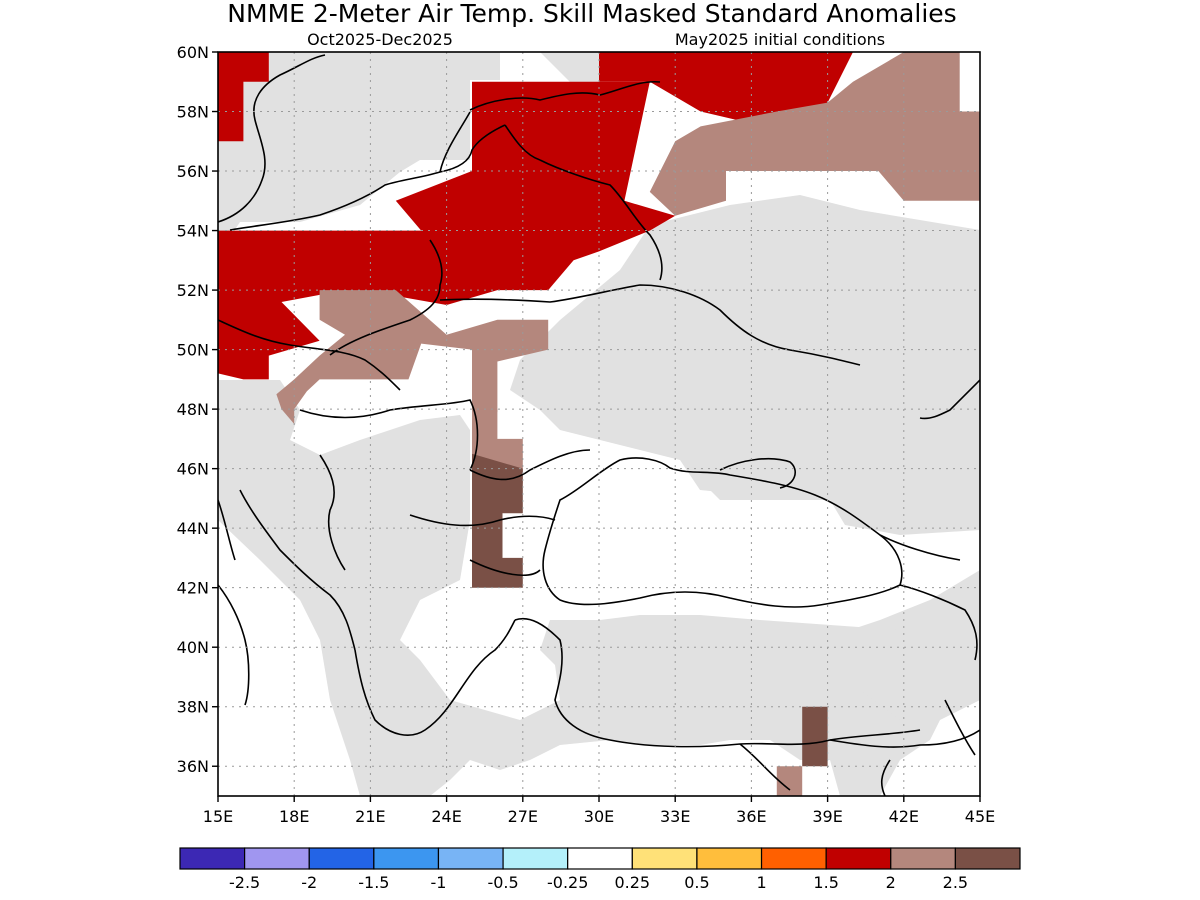 The width and height of the screenshot is (1200, 900). Describe the element at coordinates (193, 707) in the screenshot. I see `lat-tick-label: 38N` at that location.